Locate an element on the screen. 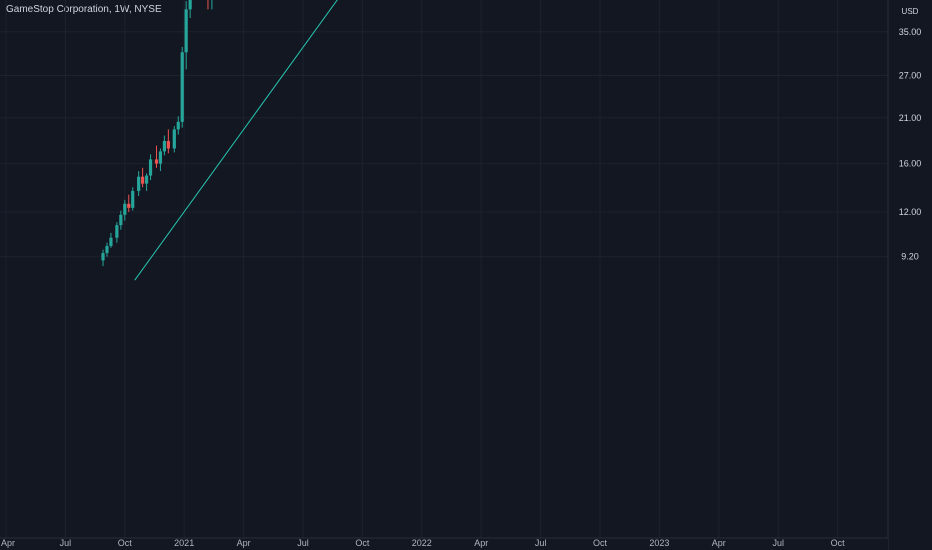 This screenshot has height=550, width=932. price-tick-label: 21.00 is located at coordinates (910, 118).